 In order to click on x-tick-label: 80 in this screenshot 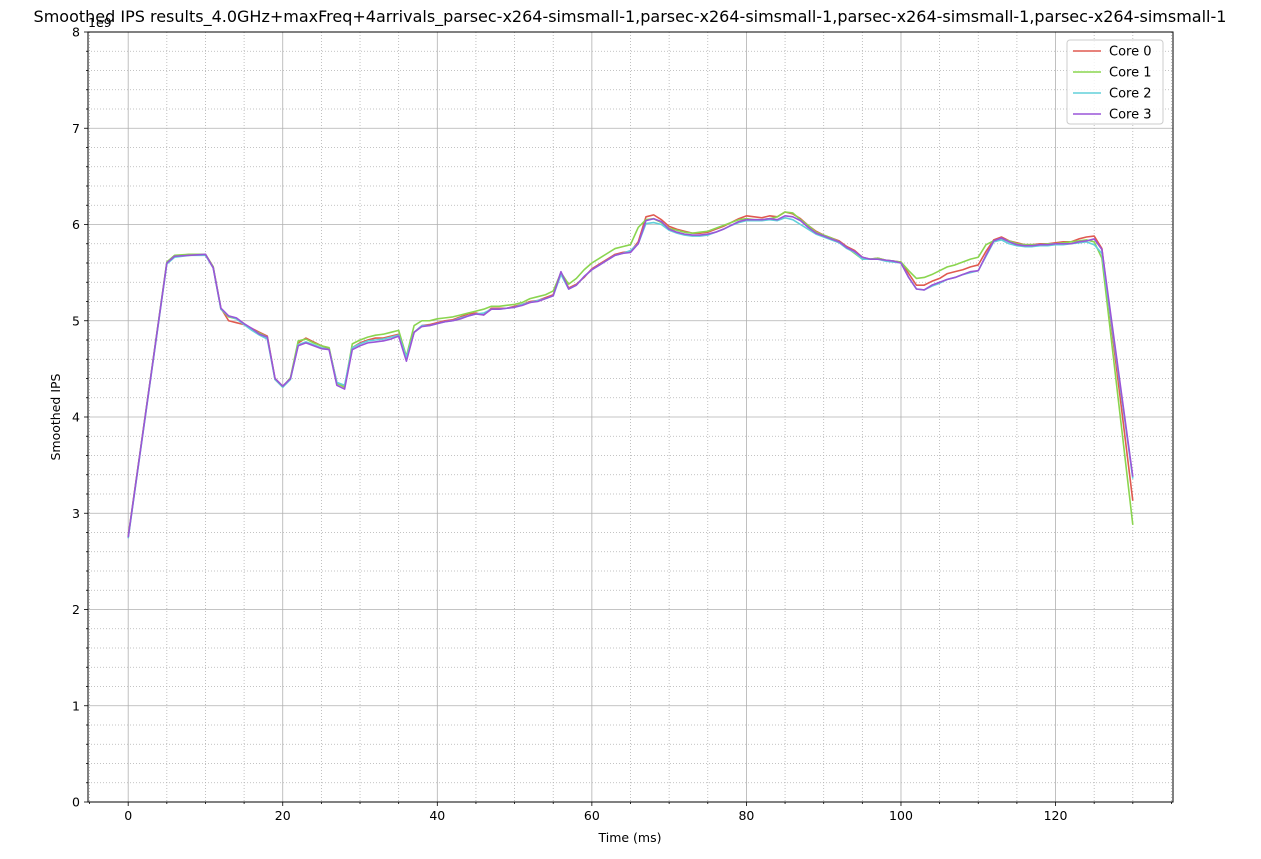, I will do `click(746, 815)`.